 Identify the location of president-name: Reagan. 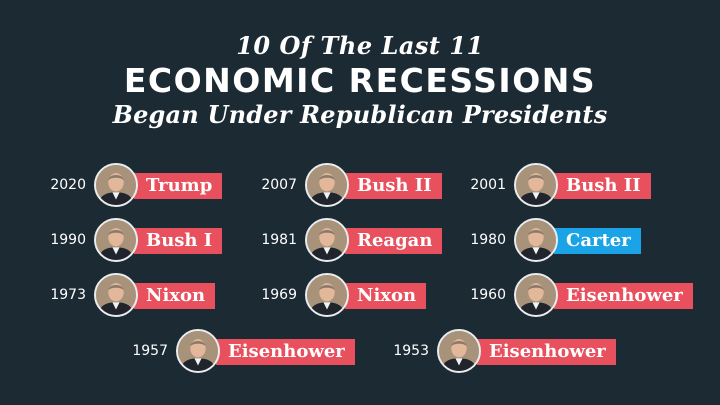
(394, 241).